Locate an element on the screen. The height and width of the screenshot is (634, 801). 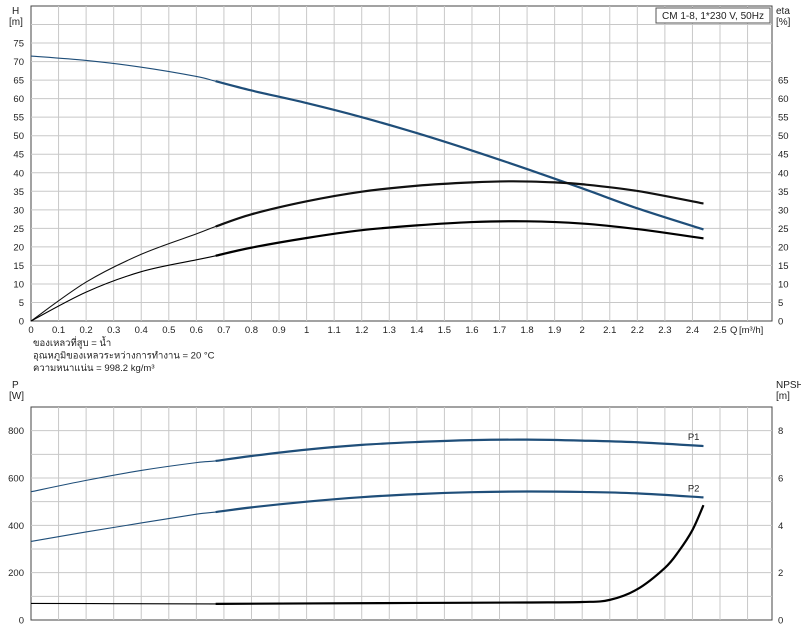
y-tick-label-right: 65 is located at coordinates (783, 81).